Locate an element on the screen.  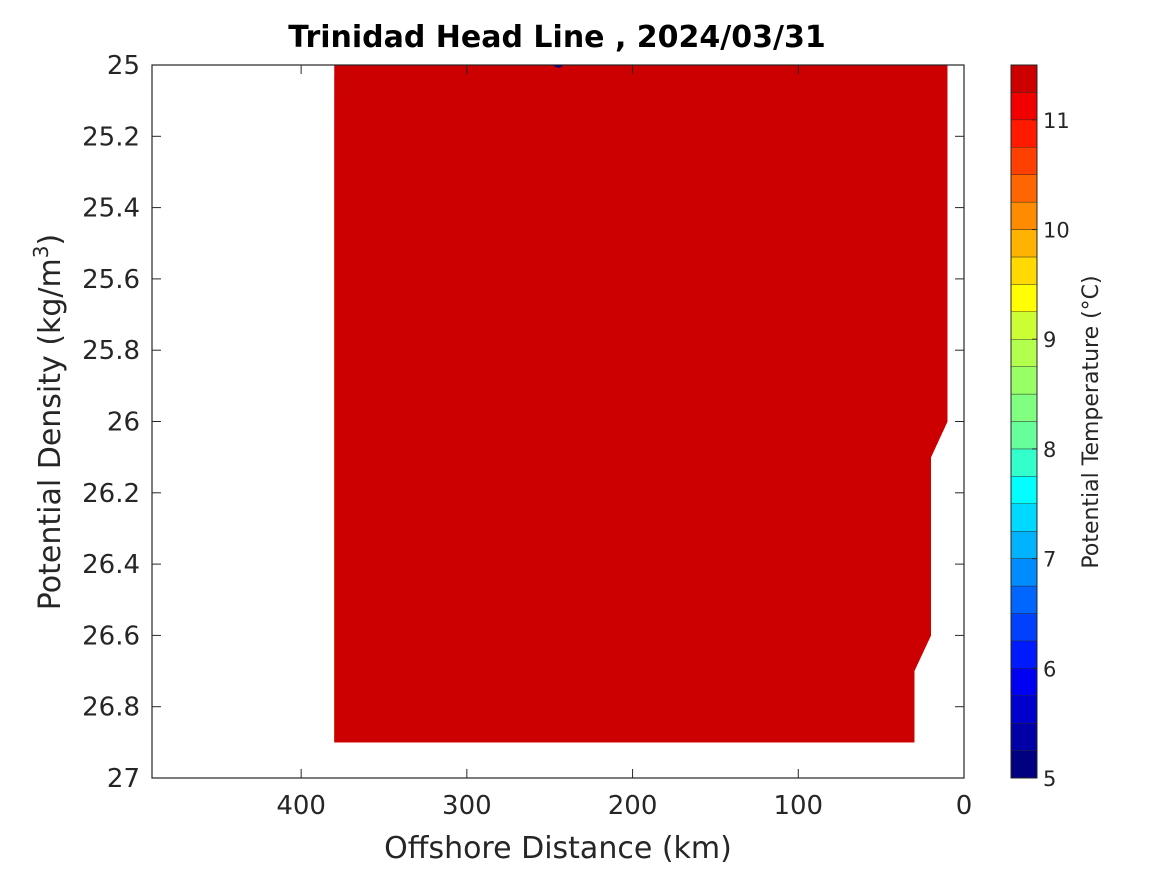
colorbar-tick-label: 6 is located at coordinates (1049, 669).